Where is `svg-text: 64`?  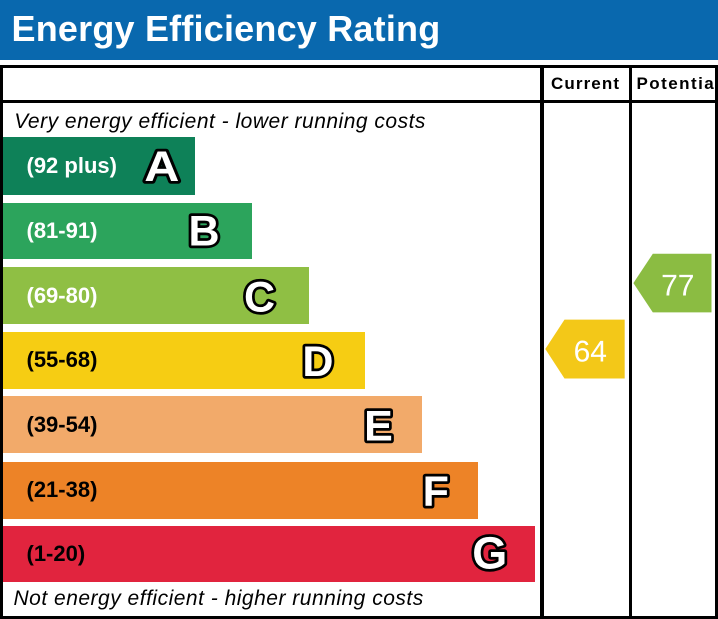 svg-text: 64 is located at coordinates (590, 351).